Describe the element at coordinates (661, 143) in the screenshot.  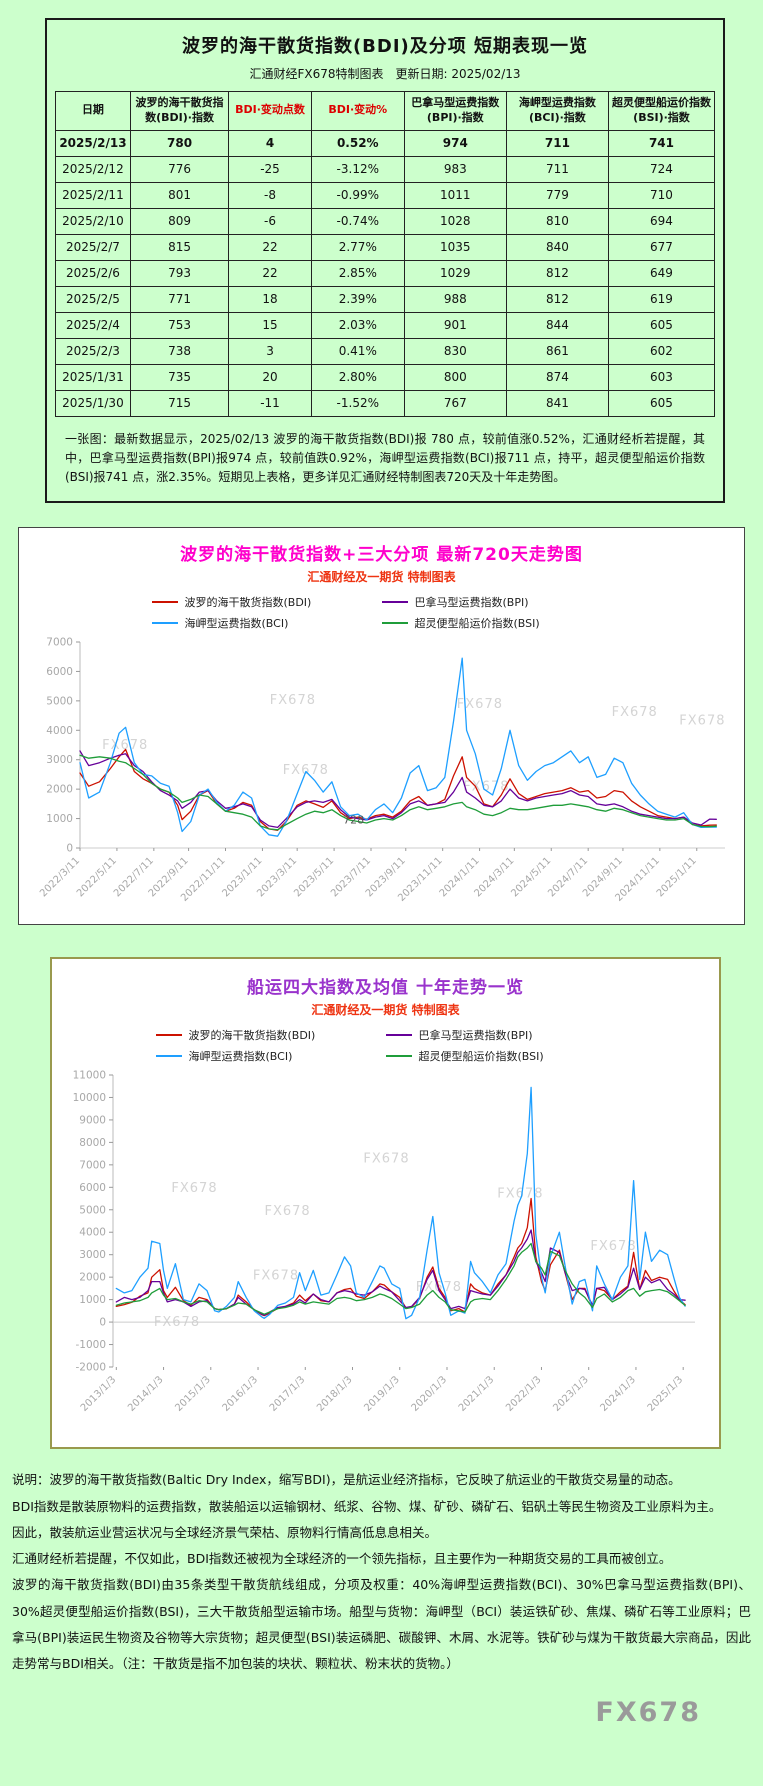
I see `table-cell: 741` at that location.